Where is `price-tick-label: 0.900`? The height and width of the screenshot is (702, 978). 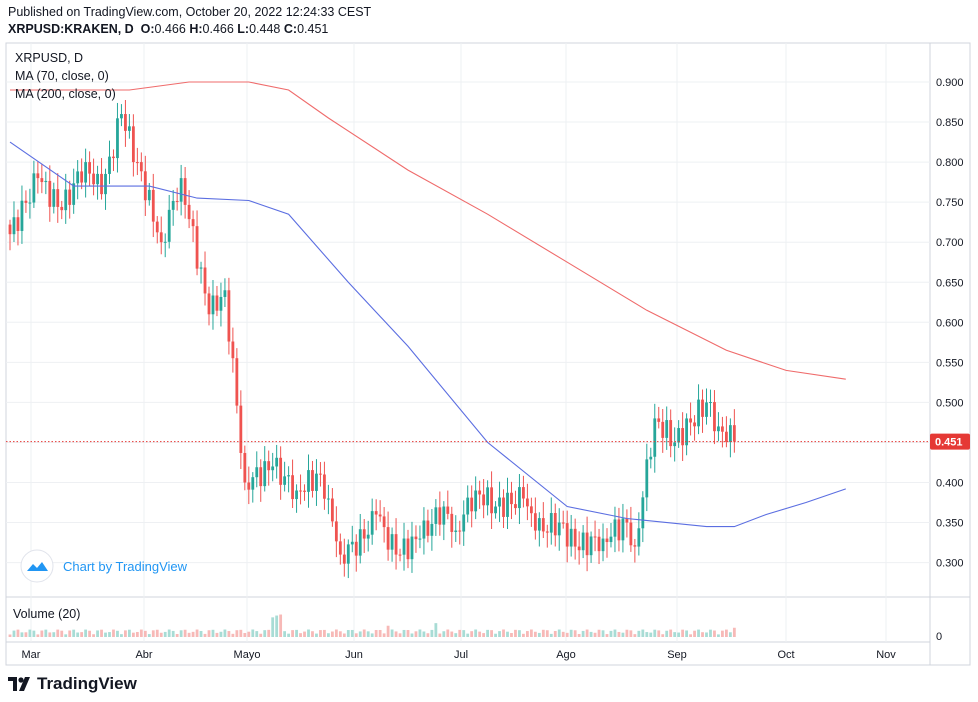
price-tick-label: 0.900 is located at coordinates (950, 83).